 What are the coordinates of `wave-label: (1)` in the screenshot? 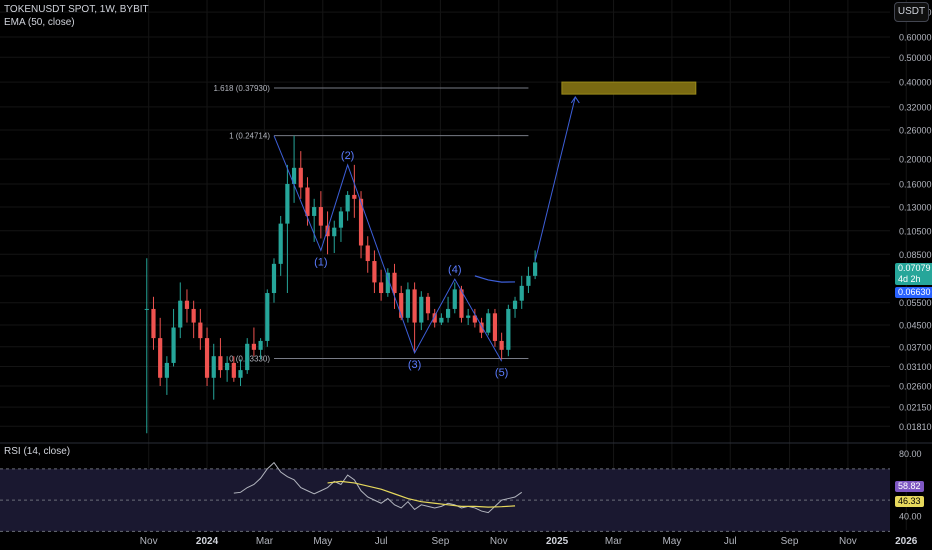 It's located at (320, 262).